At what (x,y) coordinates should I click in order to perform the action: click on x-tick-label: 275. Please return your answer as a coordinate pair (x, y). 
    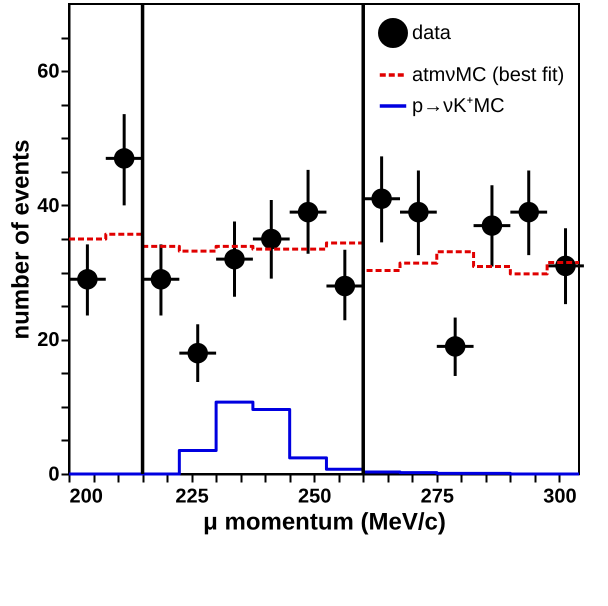
    Looking at the image, I should click on (437, 497).